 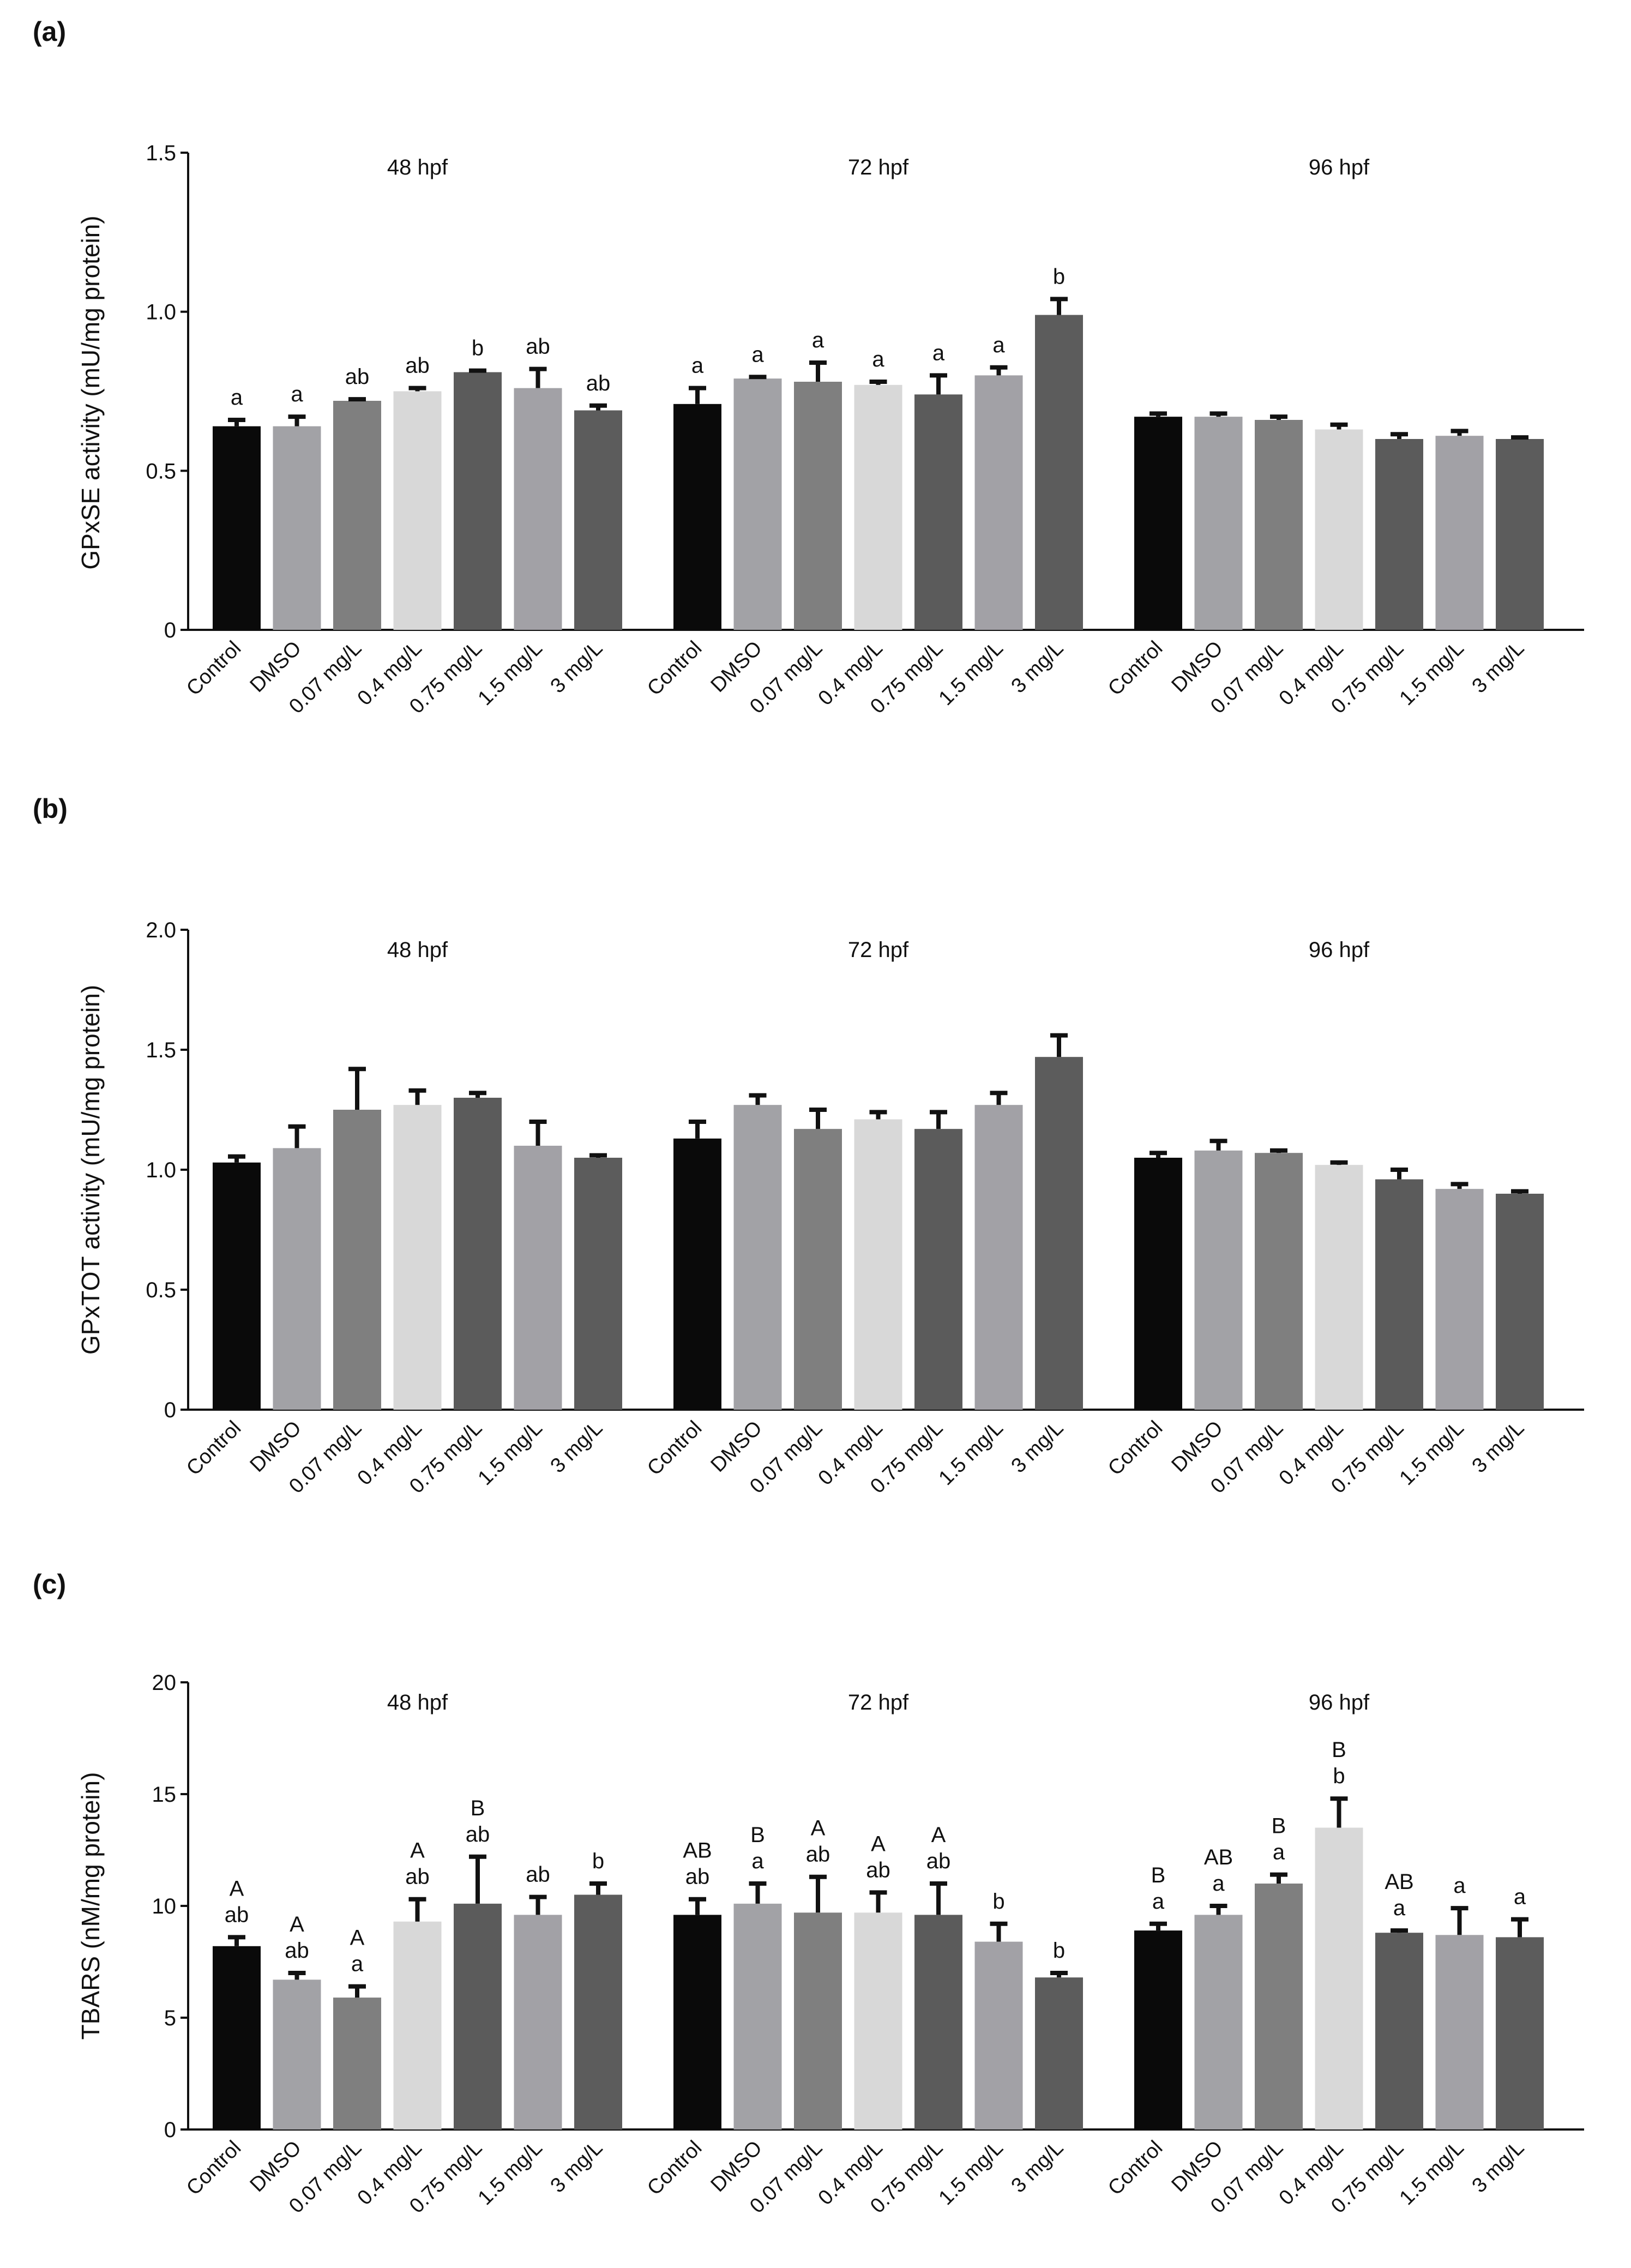 I want to click on y-tick-label: 1.5, so click(x=161, y=153).